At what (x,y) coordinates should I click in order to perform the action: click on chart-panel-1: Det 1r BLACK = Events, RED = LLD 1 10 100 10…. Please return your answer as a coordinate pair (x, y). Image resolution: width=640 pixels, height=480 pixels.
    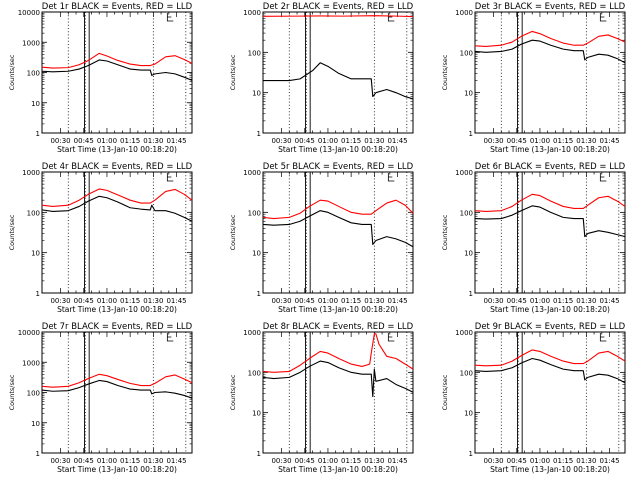
    Looking at the image, I should click on (100, 78).